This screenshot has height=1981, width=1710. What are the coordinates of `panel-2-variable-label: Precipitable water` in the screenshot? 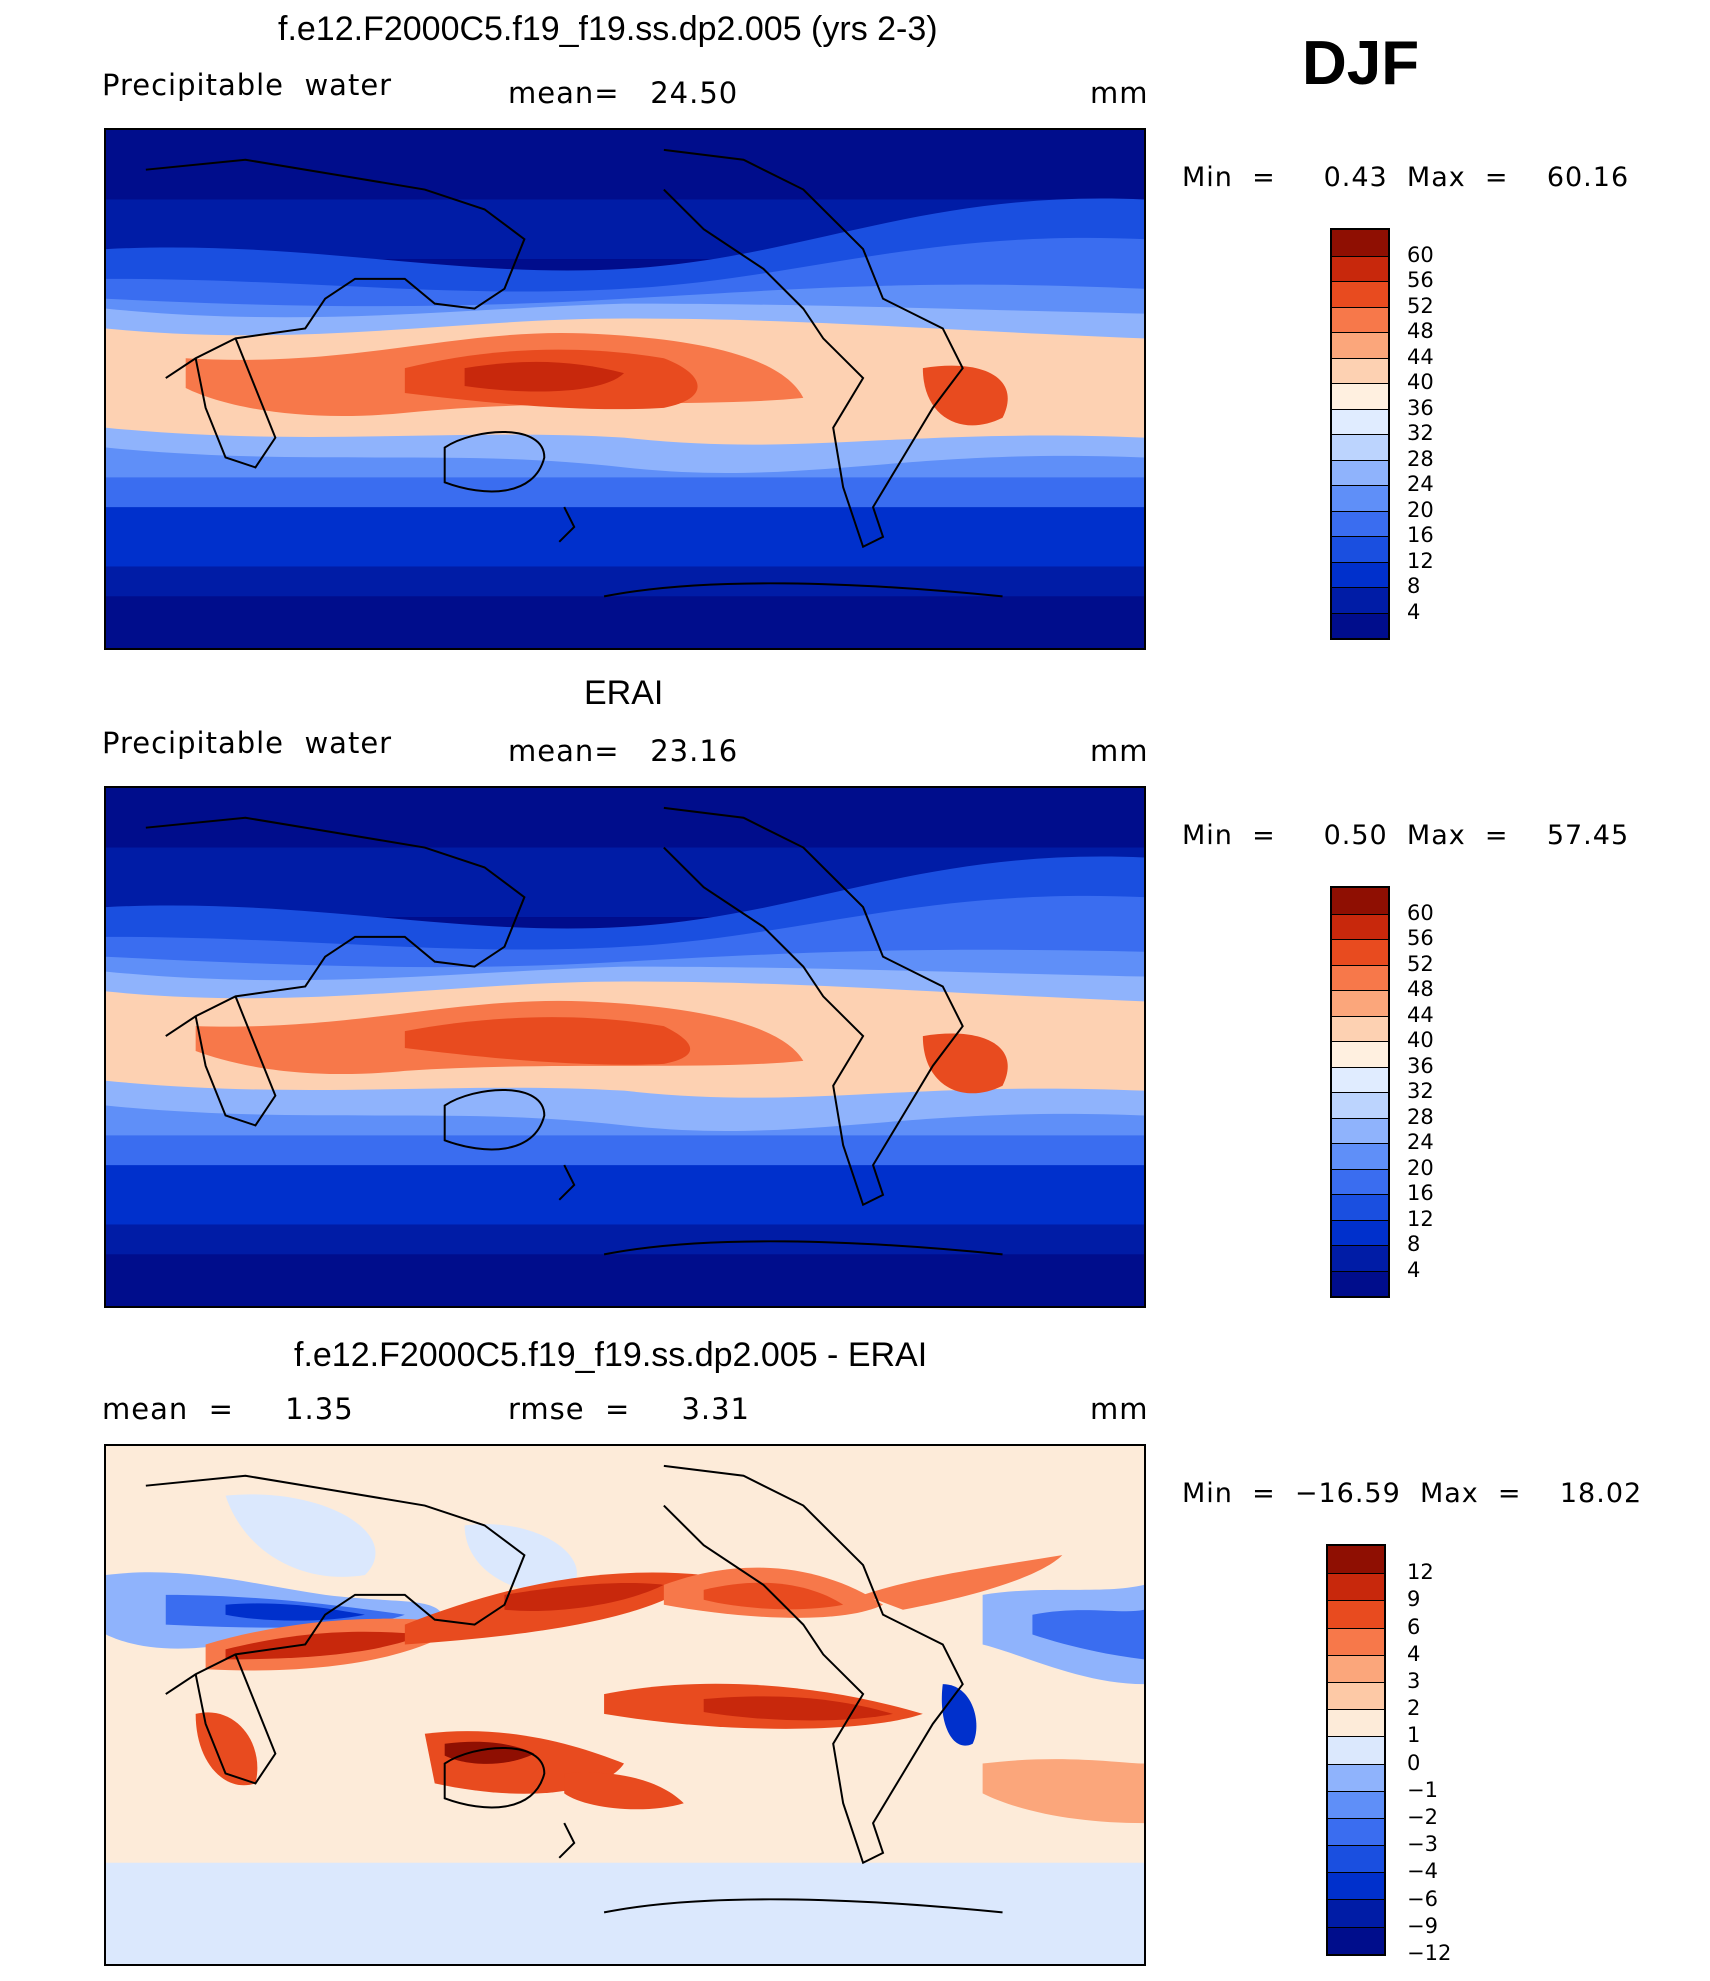 It's located at (247, 743).